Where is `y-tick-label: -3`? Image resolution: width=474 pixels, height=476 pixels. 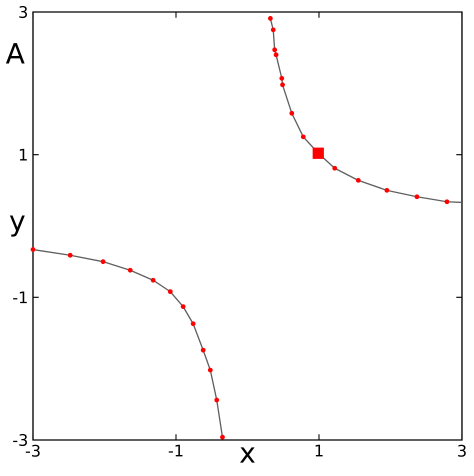 y-tick-label: -3 is located at coordinates (19, 440).